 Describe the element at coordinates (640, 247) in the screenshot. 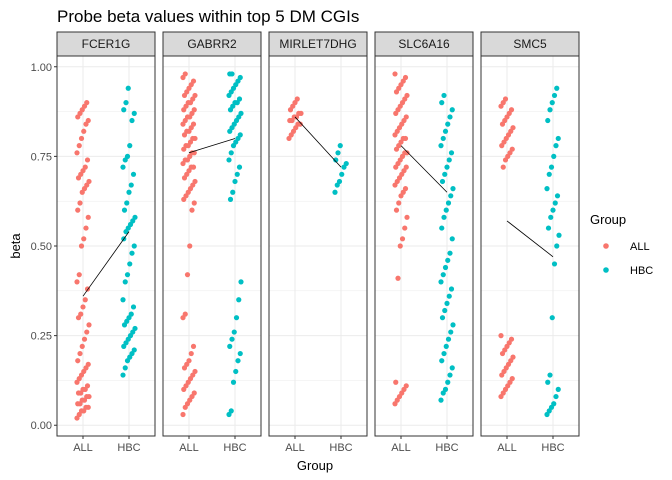

I see `legend-label: ALL` at that location.